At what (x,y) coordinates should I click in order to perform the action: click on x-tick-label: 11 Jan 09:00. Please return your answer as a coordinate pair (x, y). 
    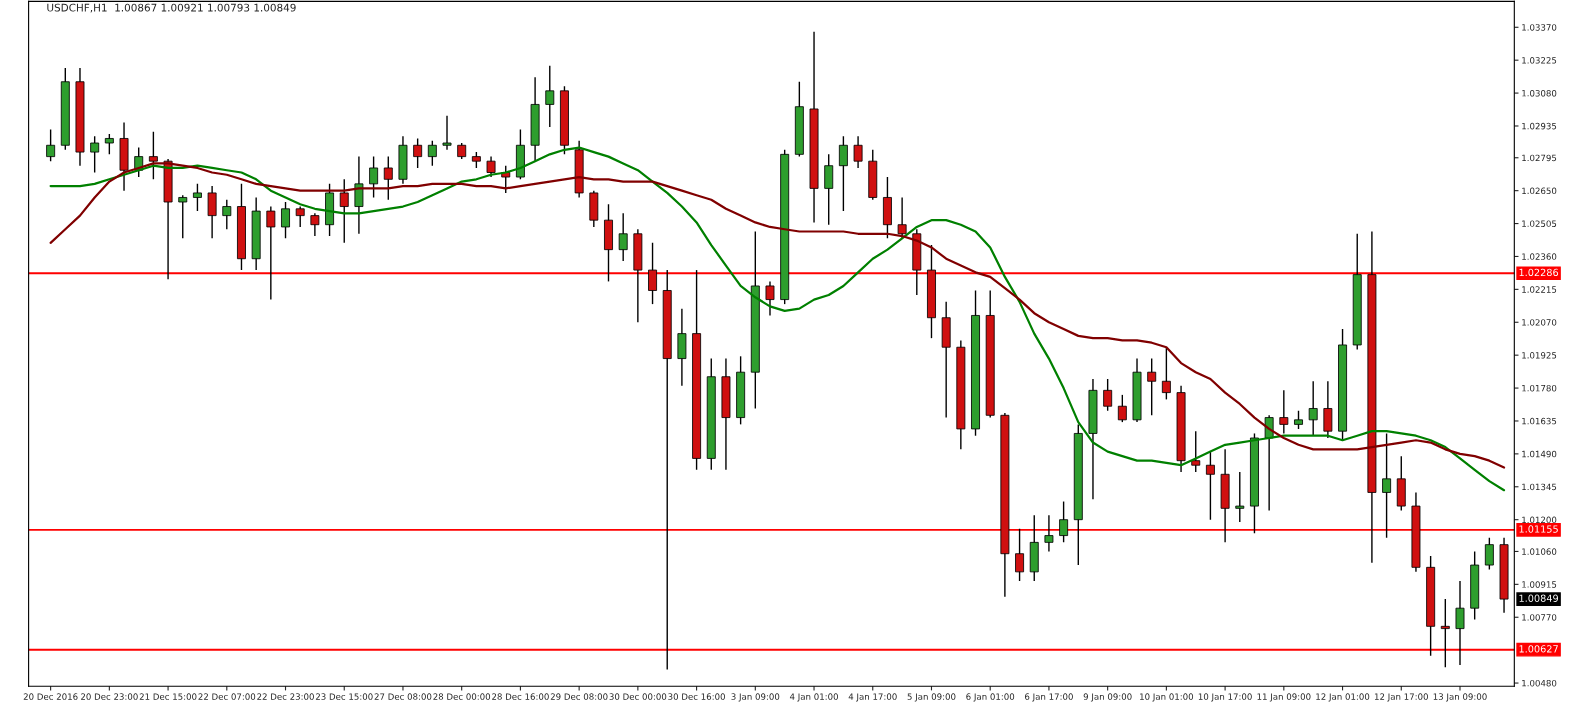
    Looking at the image, I should click on (1284, 697).